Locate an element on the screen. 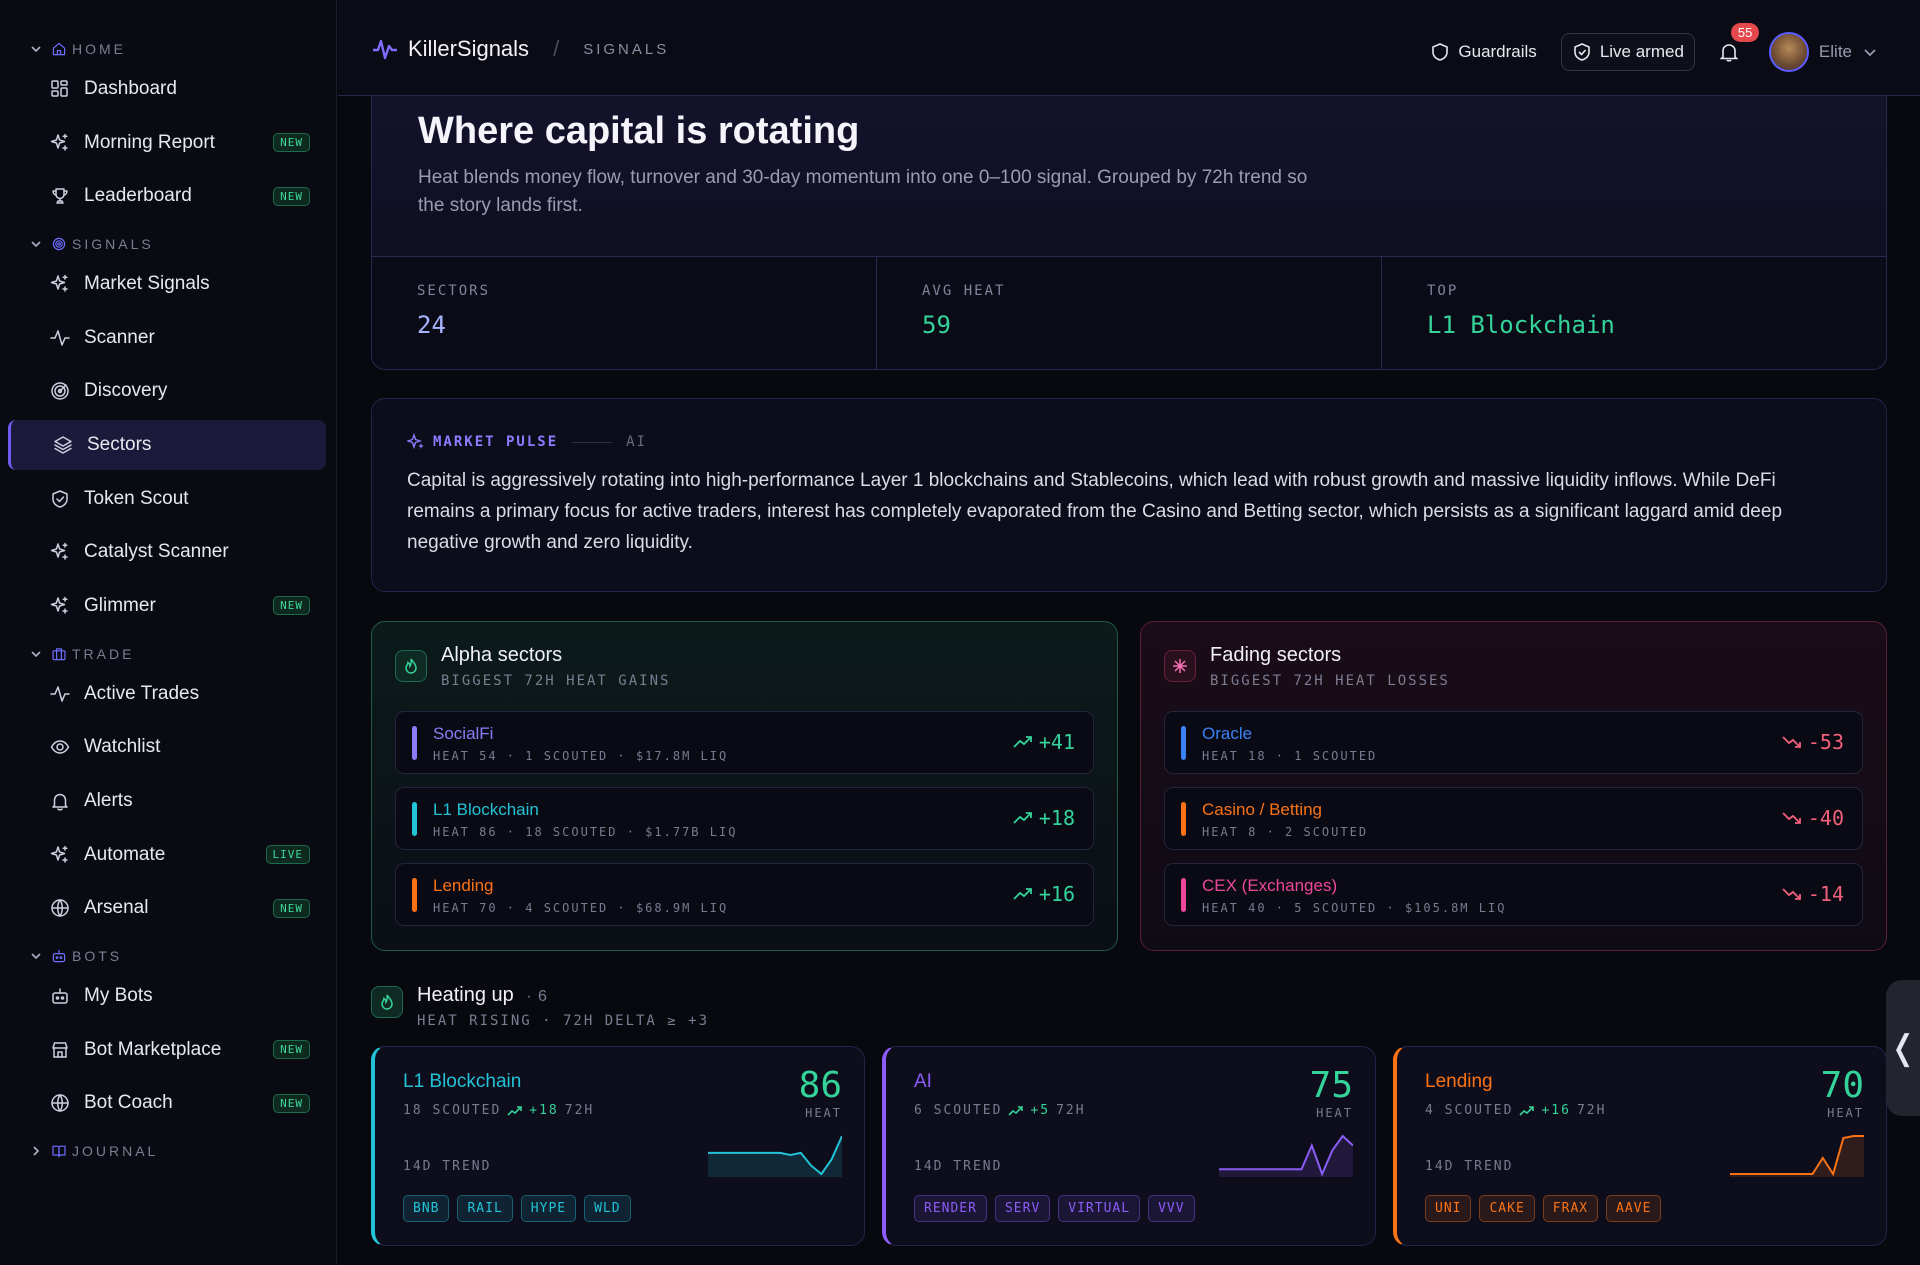  bell-icon is located at coordinates (1729, 52).